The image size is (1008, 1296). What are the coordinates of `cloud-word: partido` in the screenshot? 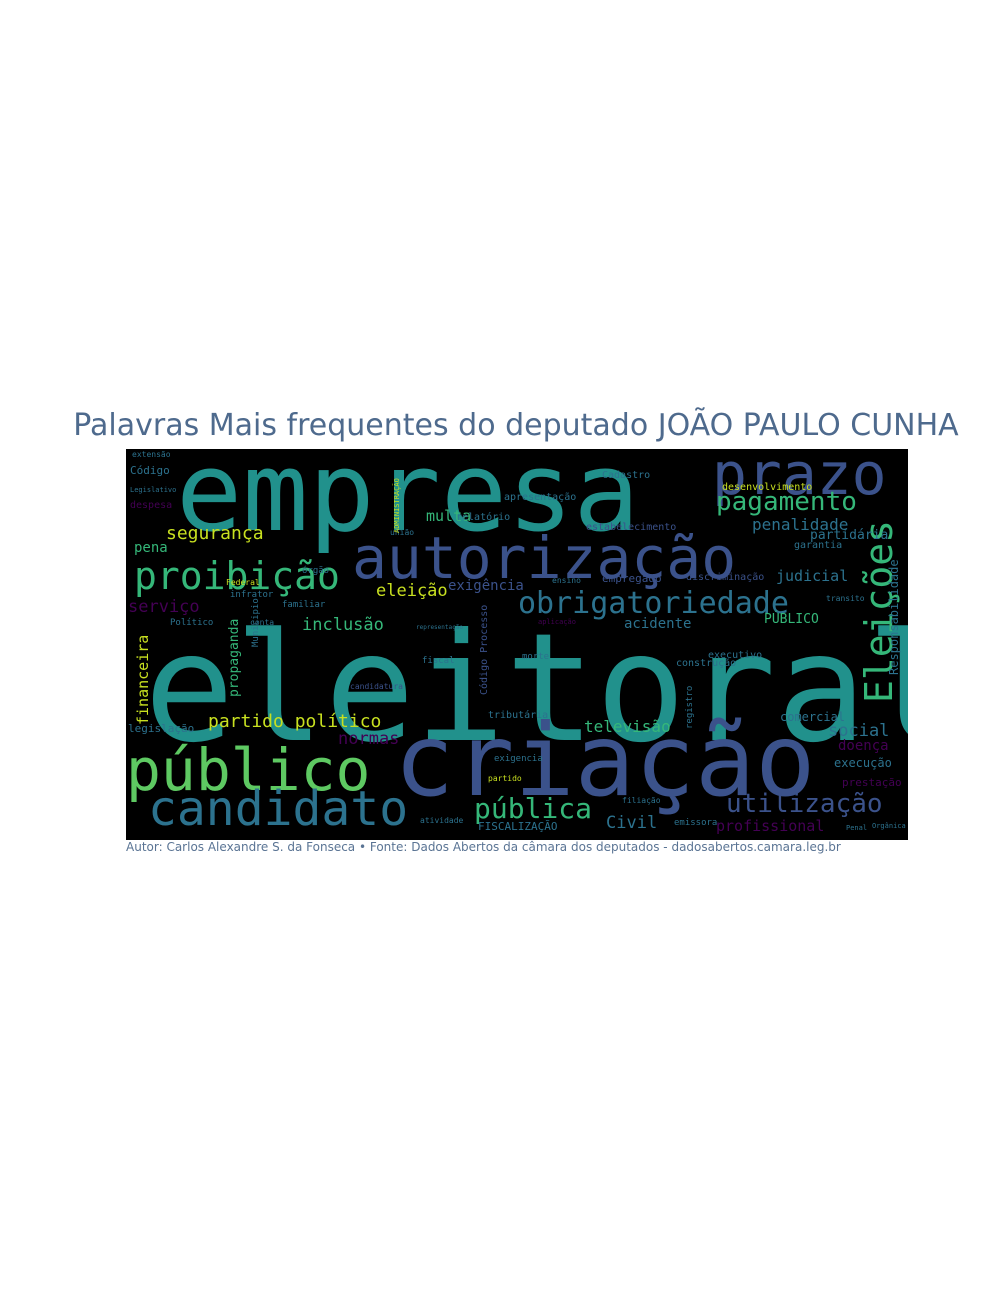 It's located at (505, 778).